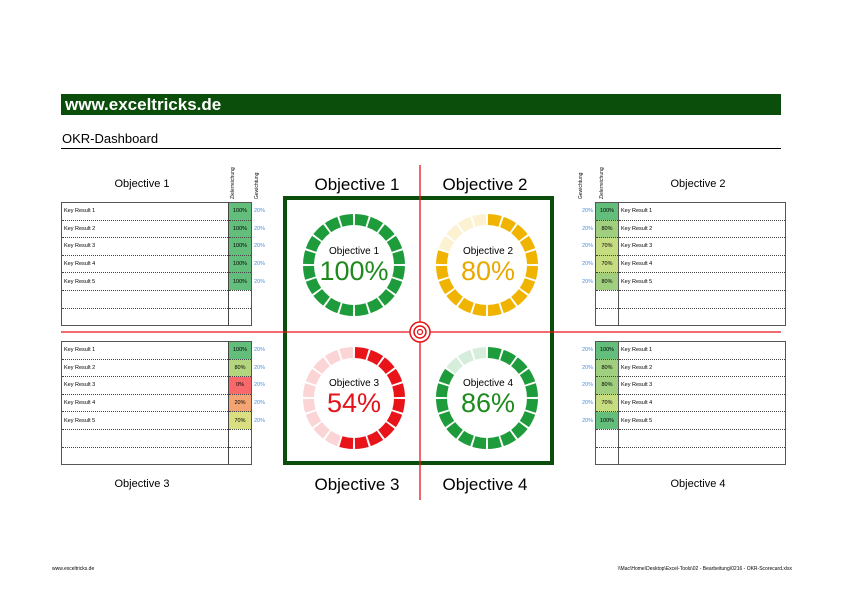  What do you see at coordinates (421, 104) in the screenshot?
I see `site-banner: www.exceltricks.de` at bounding box center [421, 104].